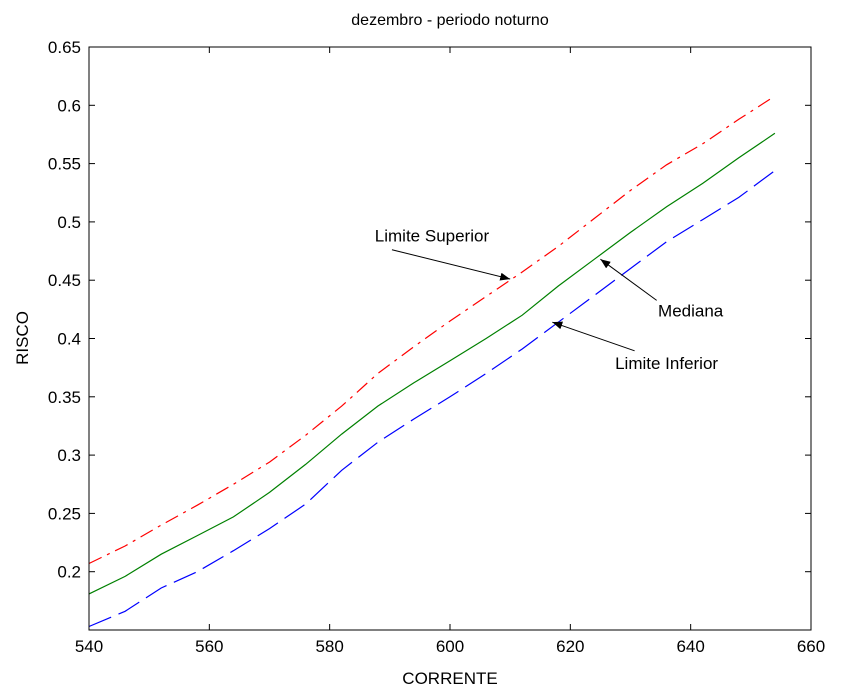 This screenshot has height=690, width=861. What do you see at coordinates (666, 363) in the screenshot?
I see `annotation-limite-inferior: Limite Inferior` at bounding box center [666, 363].